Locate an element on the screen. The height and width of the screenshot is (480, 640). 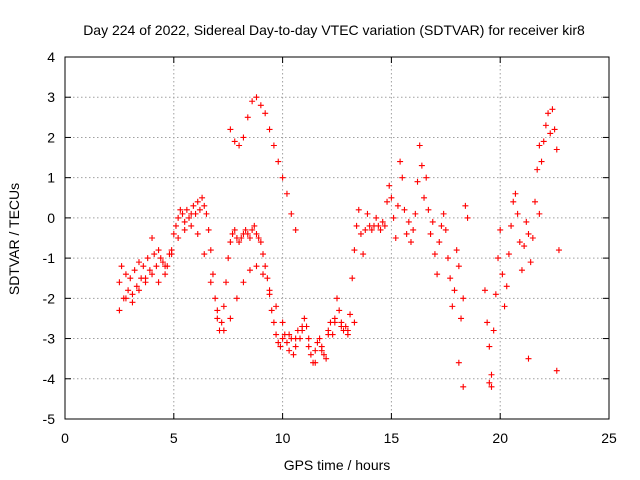
y-tick-label: 1 is located at coordinates (51, 178).